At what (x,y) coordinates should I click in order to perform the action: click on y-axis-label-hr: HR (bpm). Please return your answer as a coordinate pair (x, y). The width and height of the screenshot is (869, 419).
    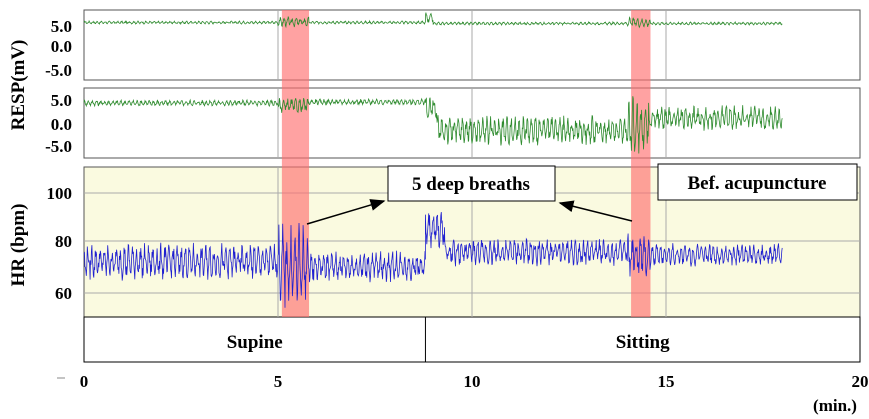
    Looking at the image, I should click on (18, 245).